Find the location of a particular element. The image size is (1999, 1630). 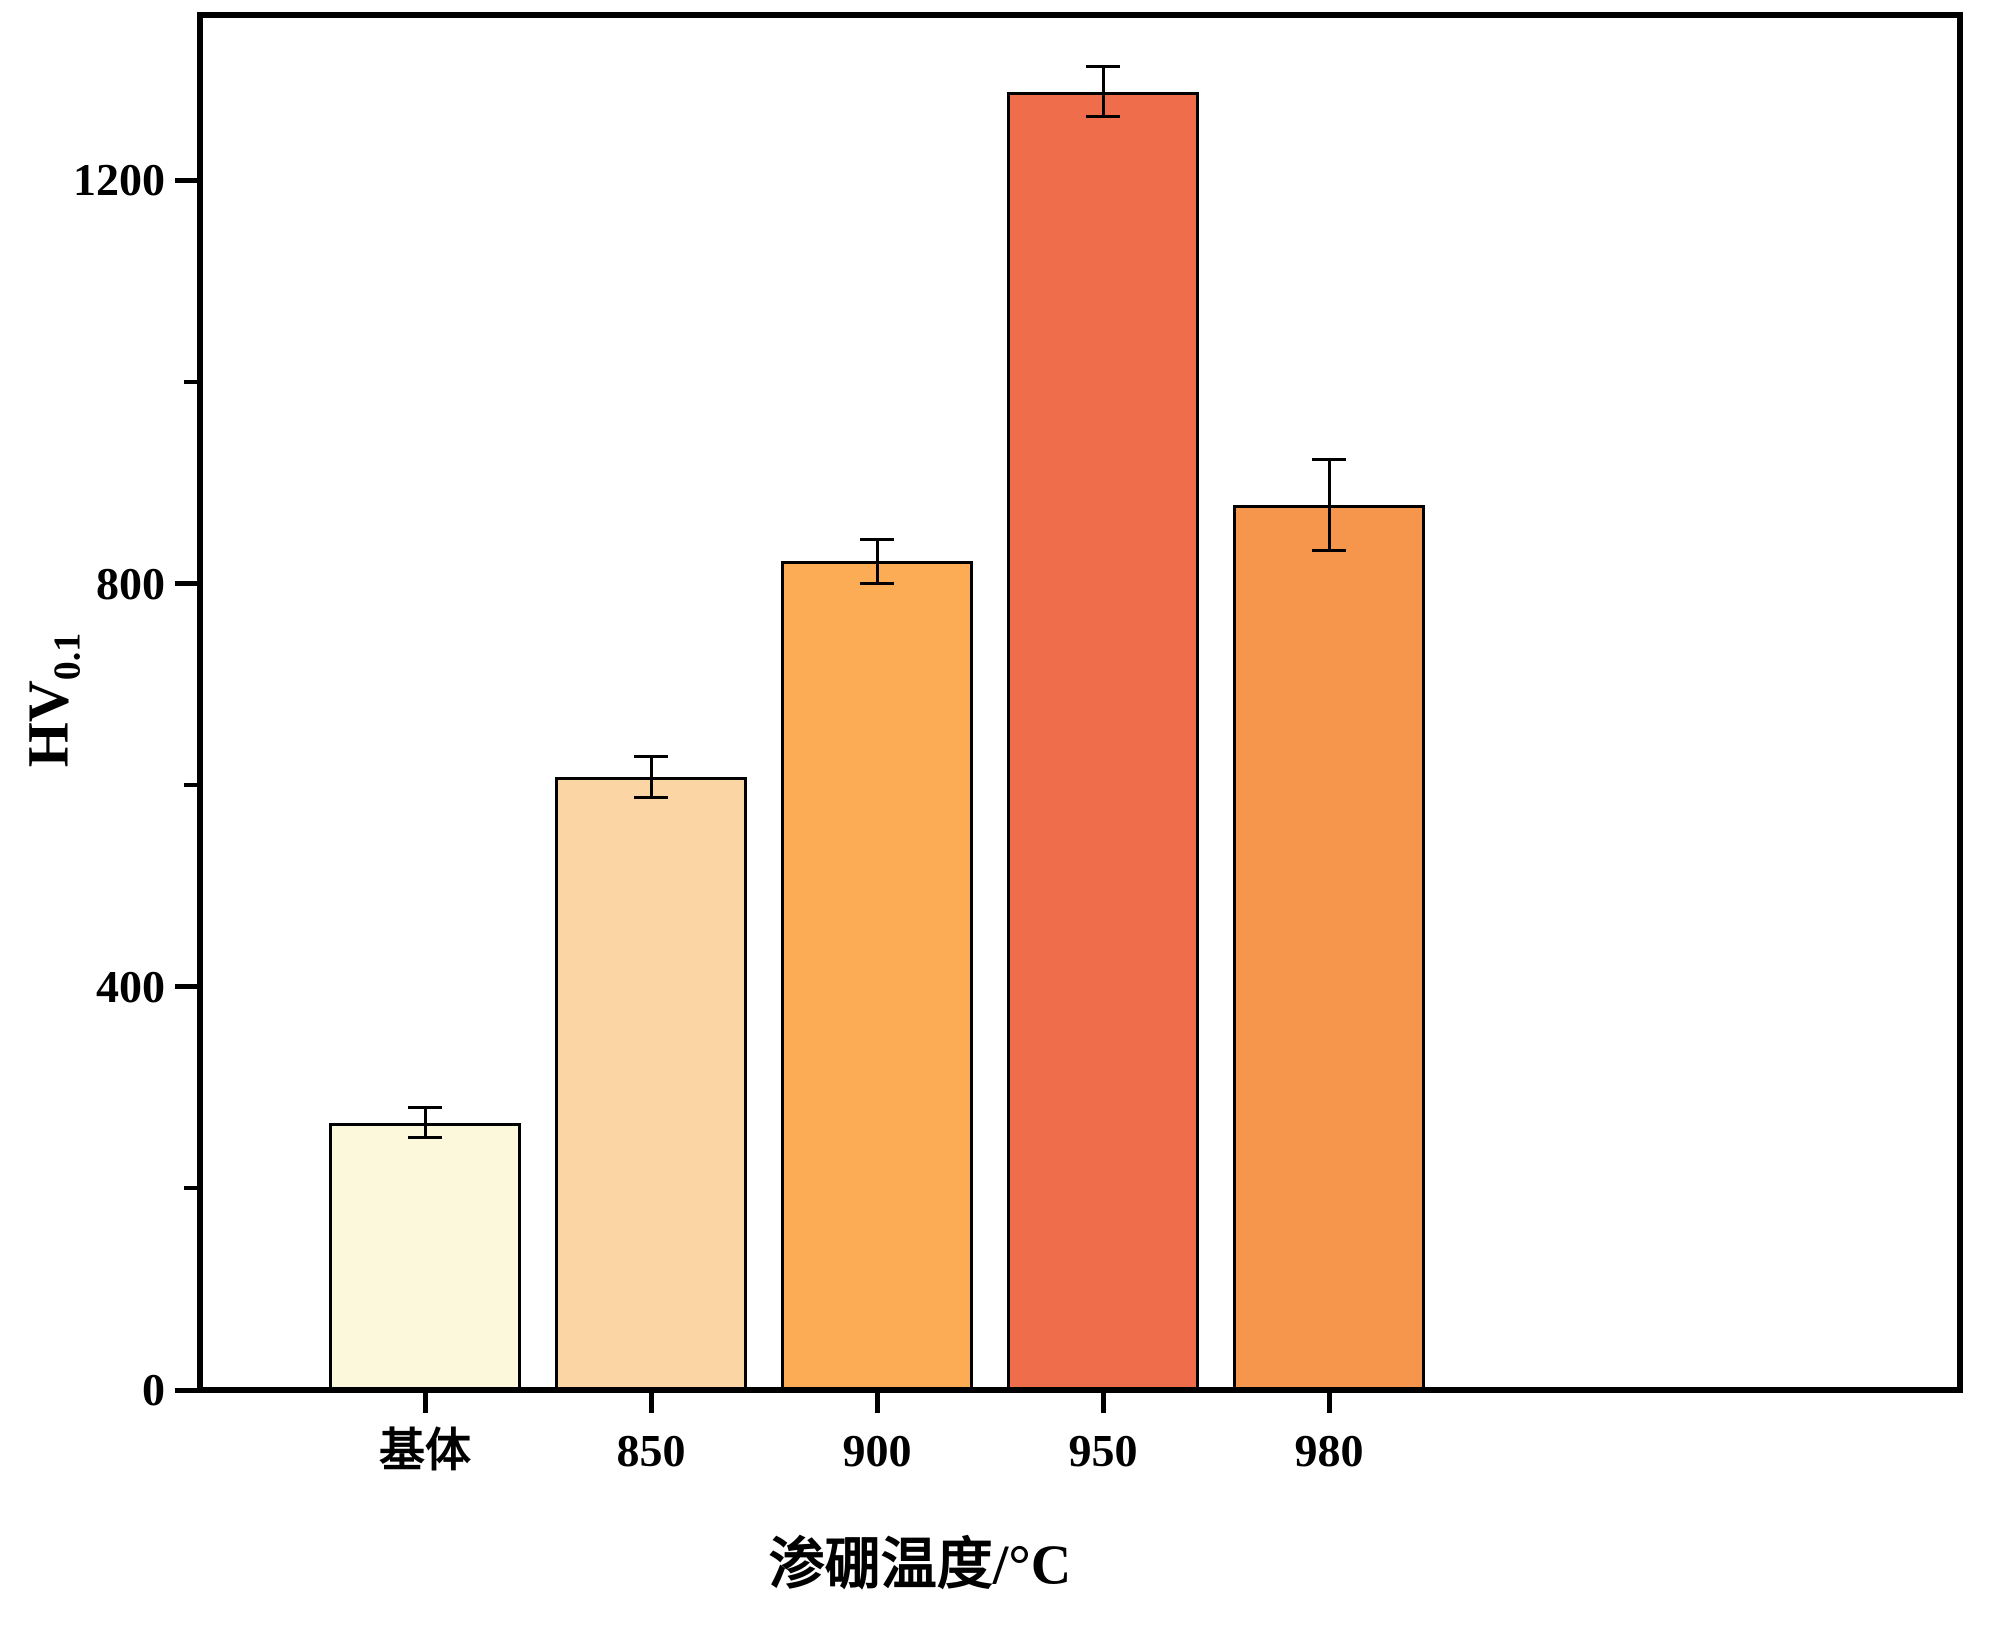

y-axis-title-main: HV is located at coordinates (48, 724).